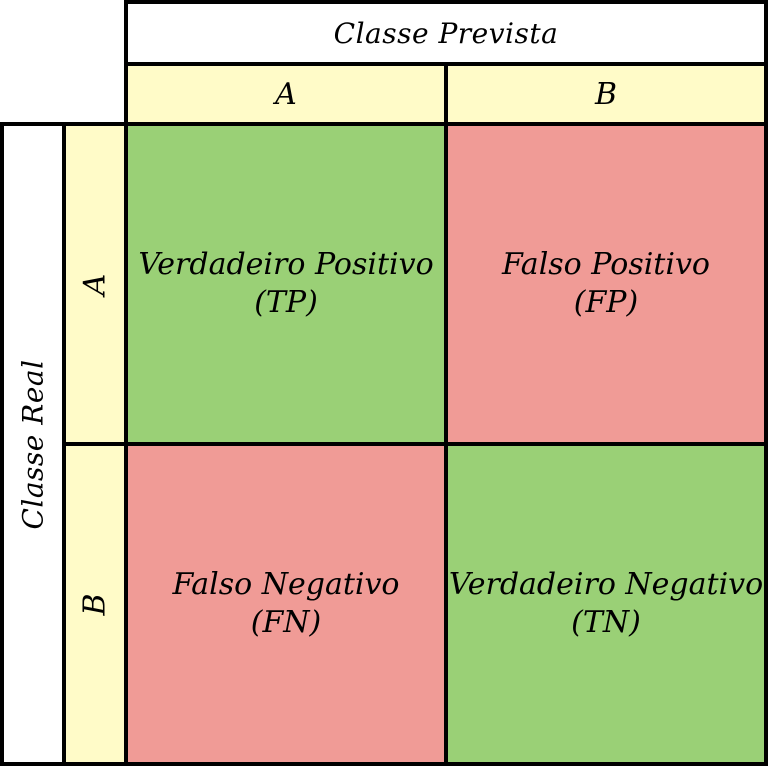  I want to click on predicted-class-b-label: B, so click(606, 94).